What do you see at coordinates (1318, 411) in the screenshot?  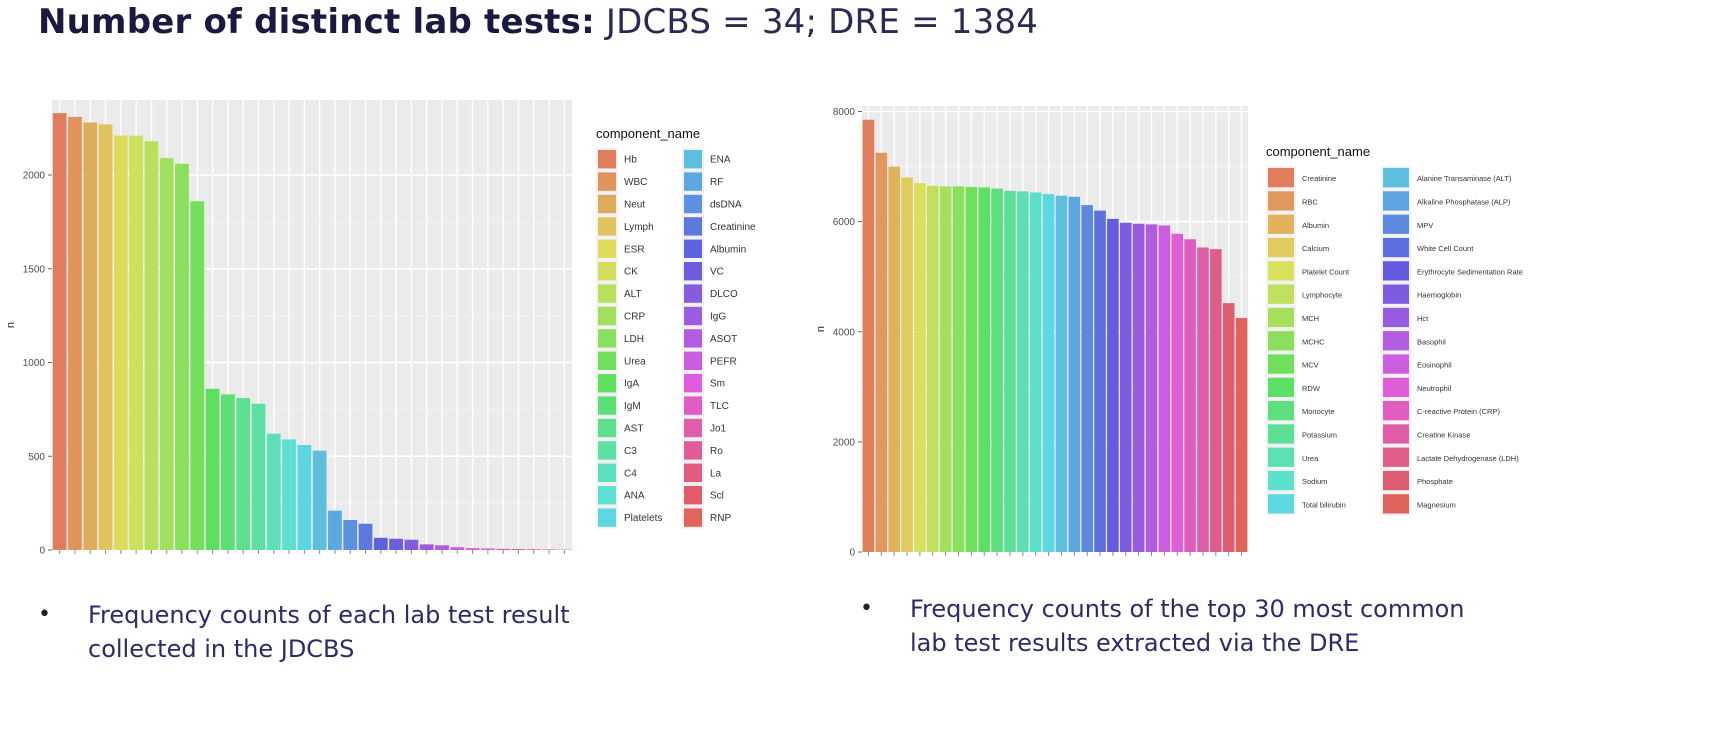 I see `legend-label-1-10: Monocyte` at bounding box center [1318, 411].